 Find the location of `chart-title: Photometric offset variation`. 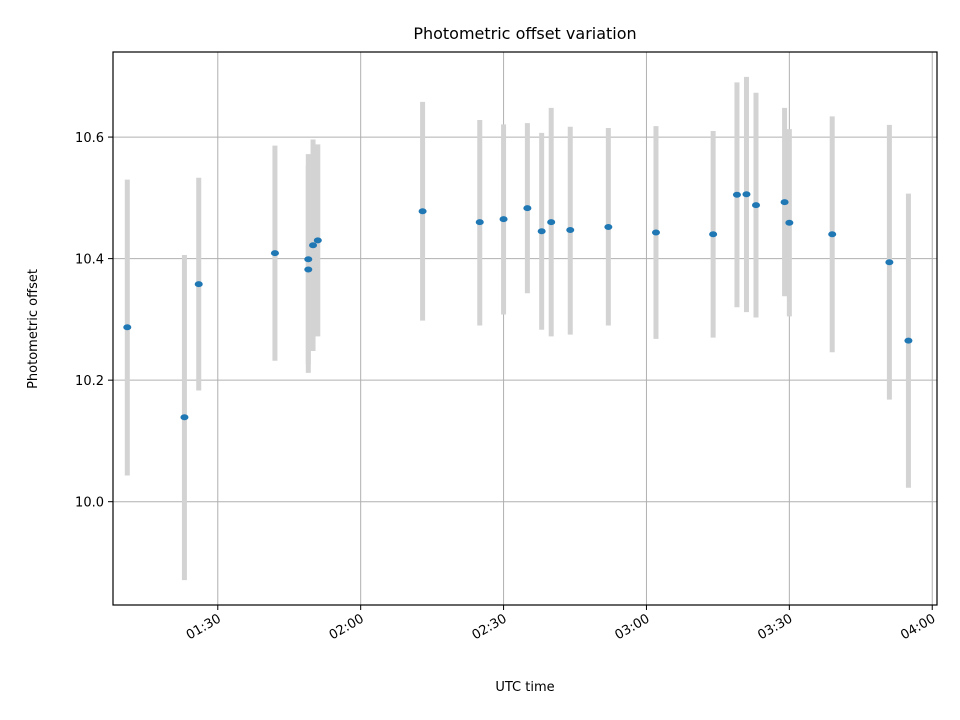

chart-title: Photometric offset variation is located at coordinates (524, 33).